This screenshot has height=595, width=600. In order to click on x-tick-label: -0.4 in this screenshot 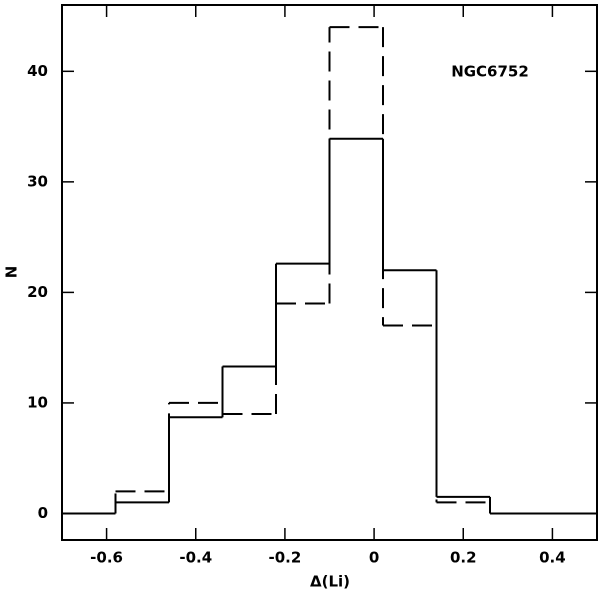, I will do `click(195, 558)`.